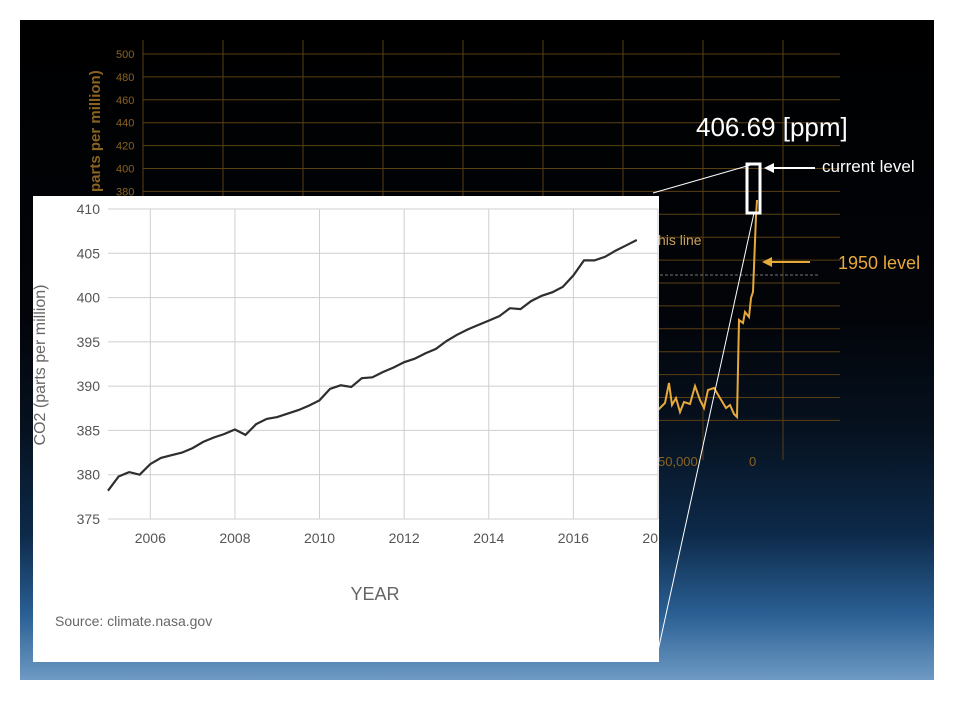 Image resolution: width=960 pixels, height=720 pixels. What do you see at coordinates (125, 55) in the screenshot?
I see `background-y-tick-label: 500` at bounding box center [125, 55].